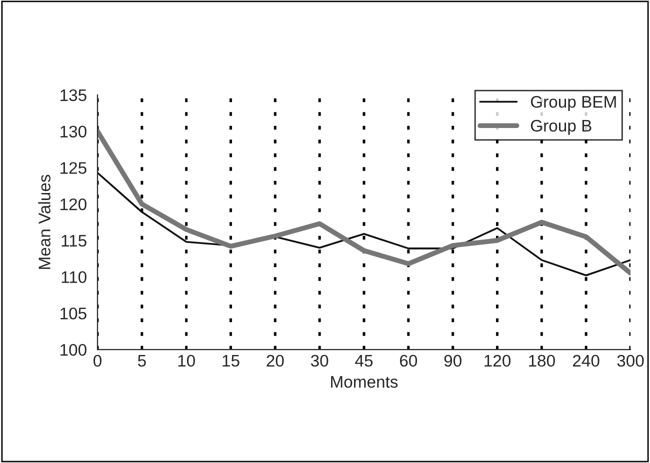  Describe the element at coordinates (630, 360) in the screenshot. I see `x-tick-label: 300` at that location.